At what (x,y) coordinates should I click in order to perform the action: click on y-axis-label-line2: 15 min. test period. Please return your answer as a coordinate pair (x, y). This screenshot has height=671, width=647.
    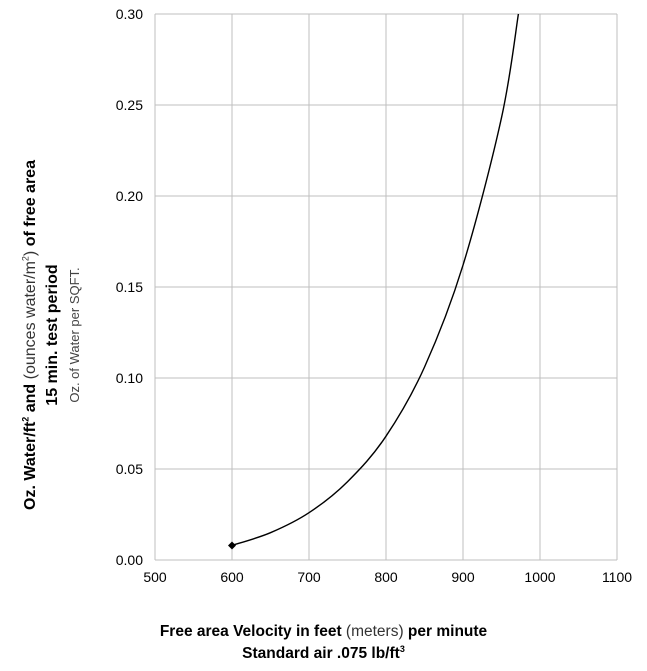
    Looking at the image, I should click on (52, 335).